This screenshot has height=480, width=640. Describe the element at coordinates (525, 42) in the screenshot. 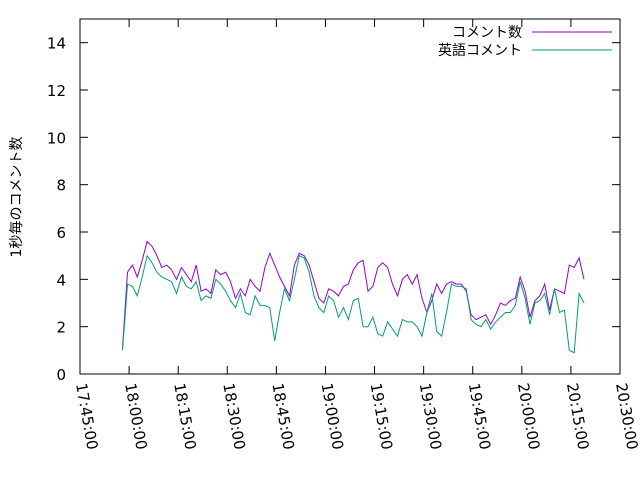

I see `legend: コメント数 英語コメント` at that location.